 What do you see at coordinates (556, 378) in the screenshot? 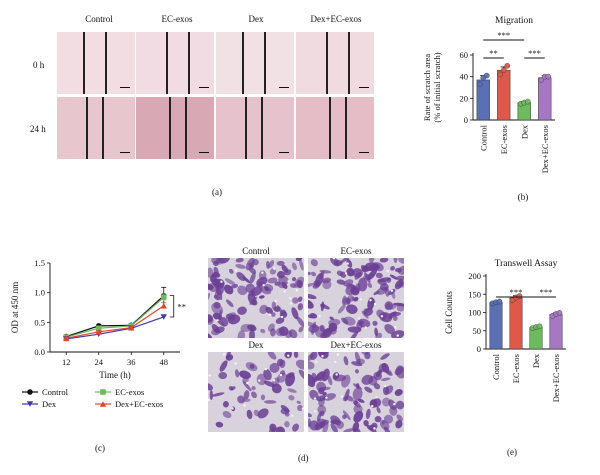
I see `x-tick-label: Dex+EC-exos` at bounding box center [556, 378].